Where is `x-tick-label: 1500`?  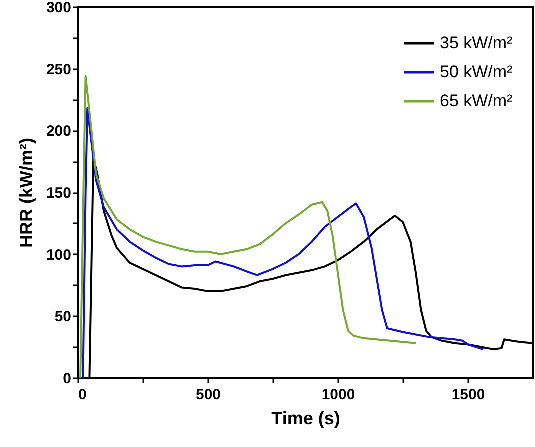 x-tick-label: 1500 is located at coordinates (469, 395).